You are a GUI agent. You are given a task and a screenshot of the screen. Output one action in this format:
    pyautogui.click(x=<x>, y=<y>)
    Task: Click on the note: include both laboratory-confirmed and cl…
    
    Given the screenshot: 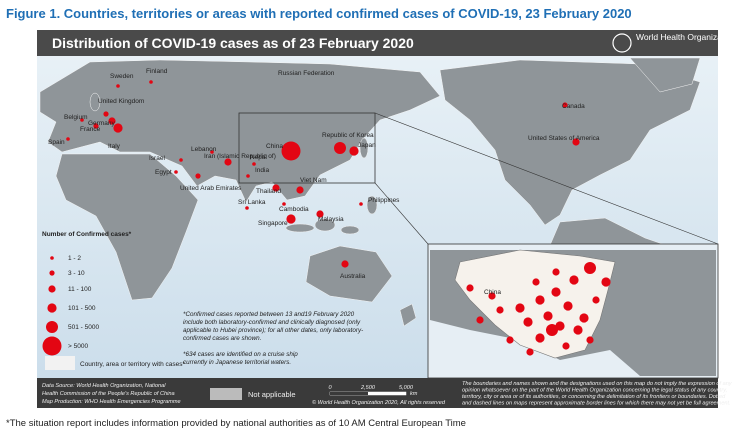 What is the action you would take?
    pyautogui.click(x=272, y=322)
    